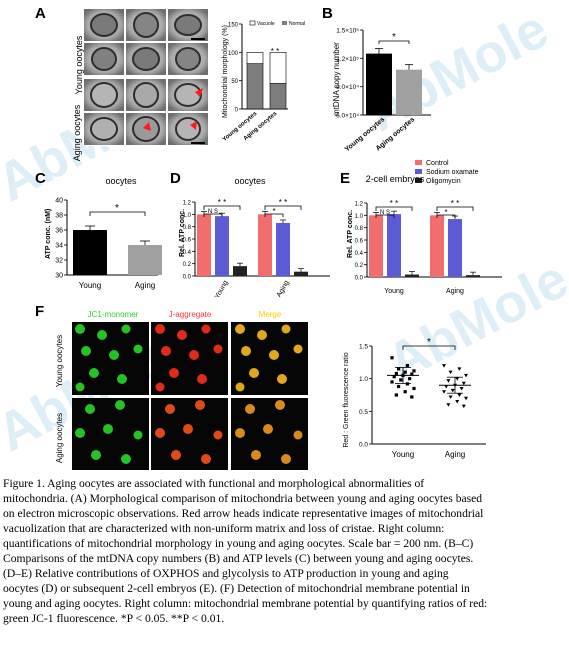 This screenshot has width=569, height=649. Describe the element at coordinates (59, 261) in the screenshot. I see `y-tick-label: 32` at that location.